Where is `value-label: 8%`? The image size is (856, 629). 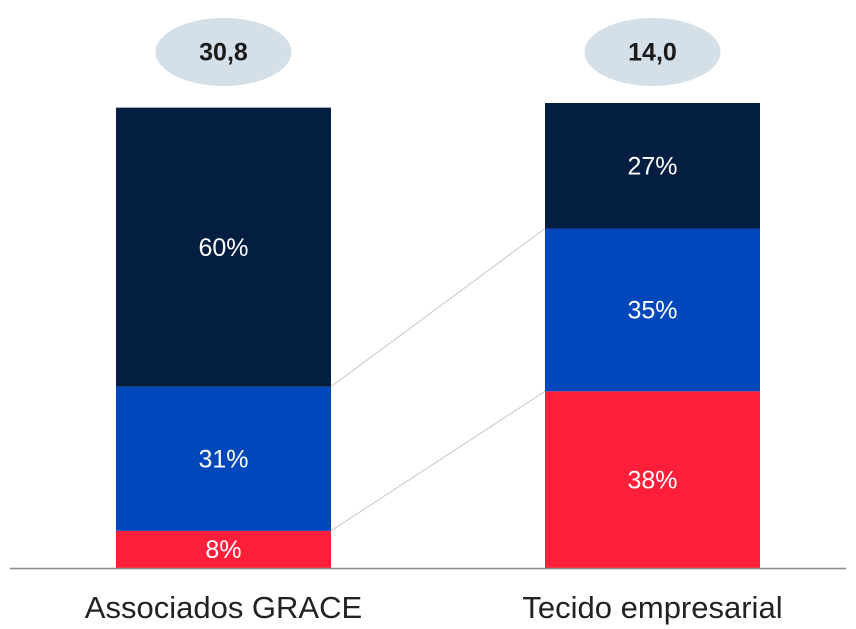 value-label: 8% is located at coordinates (223, 550).